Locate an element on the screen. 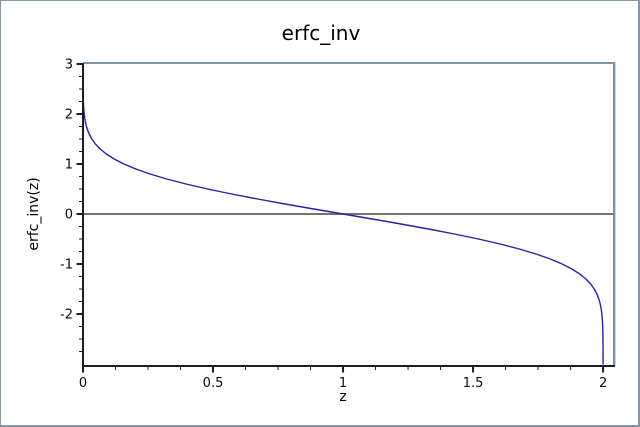 Image resolution: width=640 pixels, height=427 pixels. x-tick-label: 0 is located at coordinates (83, 383).